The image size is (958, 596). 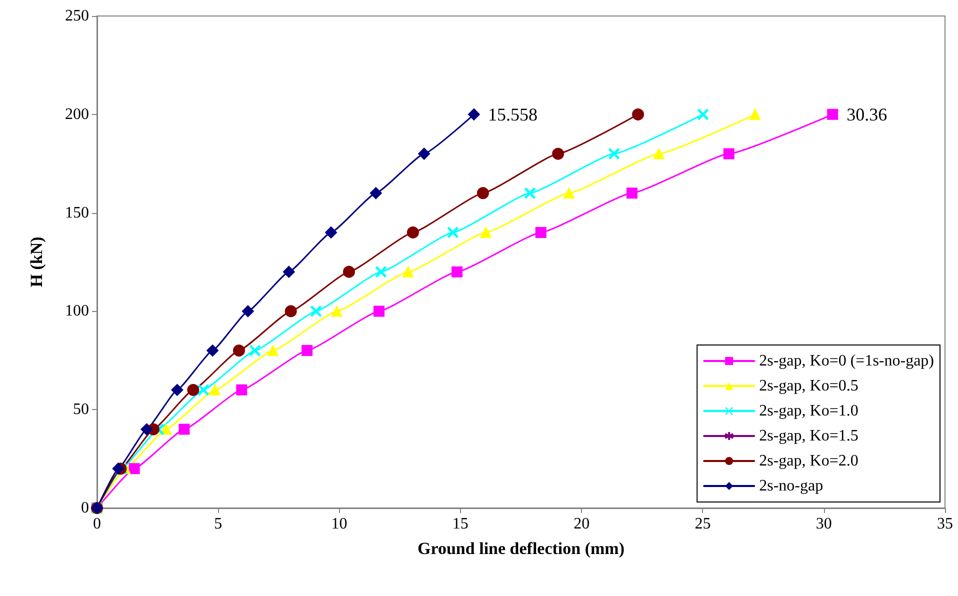 I want to click on x-tick-label: 10, so click(x=339, y=524).